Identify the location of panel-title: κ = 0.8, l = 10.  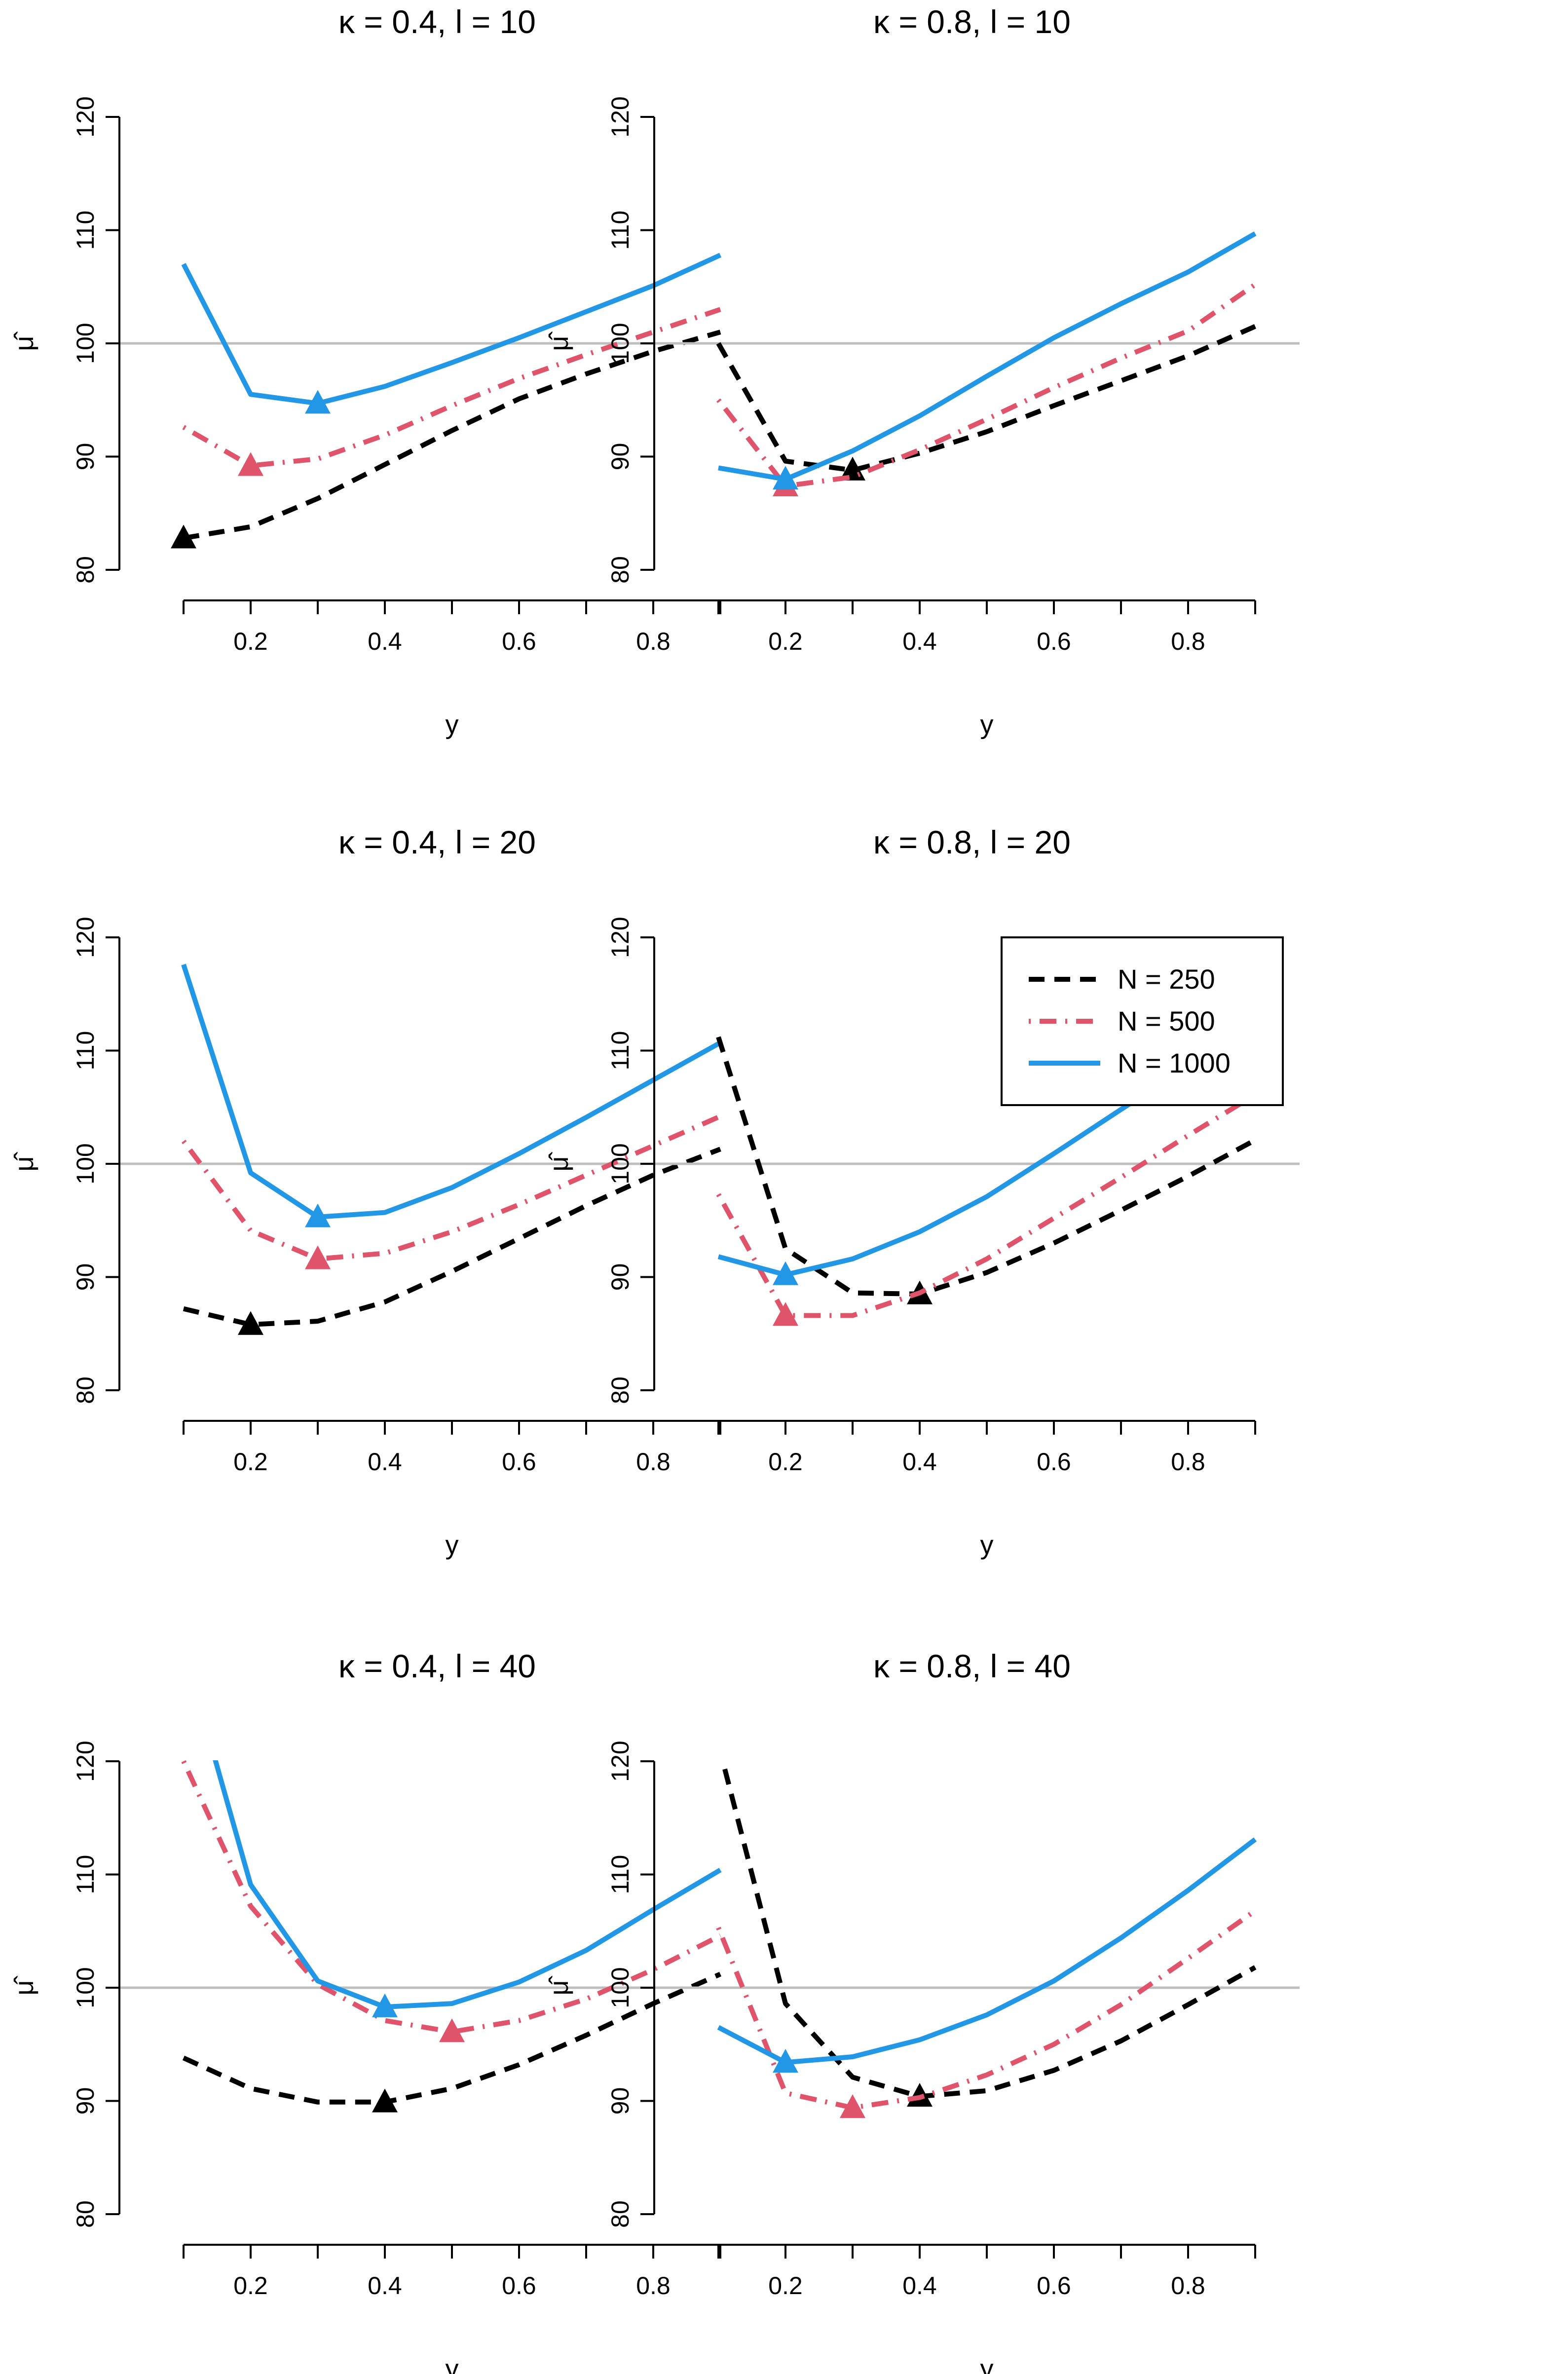
(972, 21).